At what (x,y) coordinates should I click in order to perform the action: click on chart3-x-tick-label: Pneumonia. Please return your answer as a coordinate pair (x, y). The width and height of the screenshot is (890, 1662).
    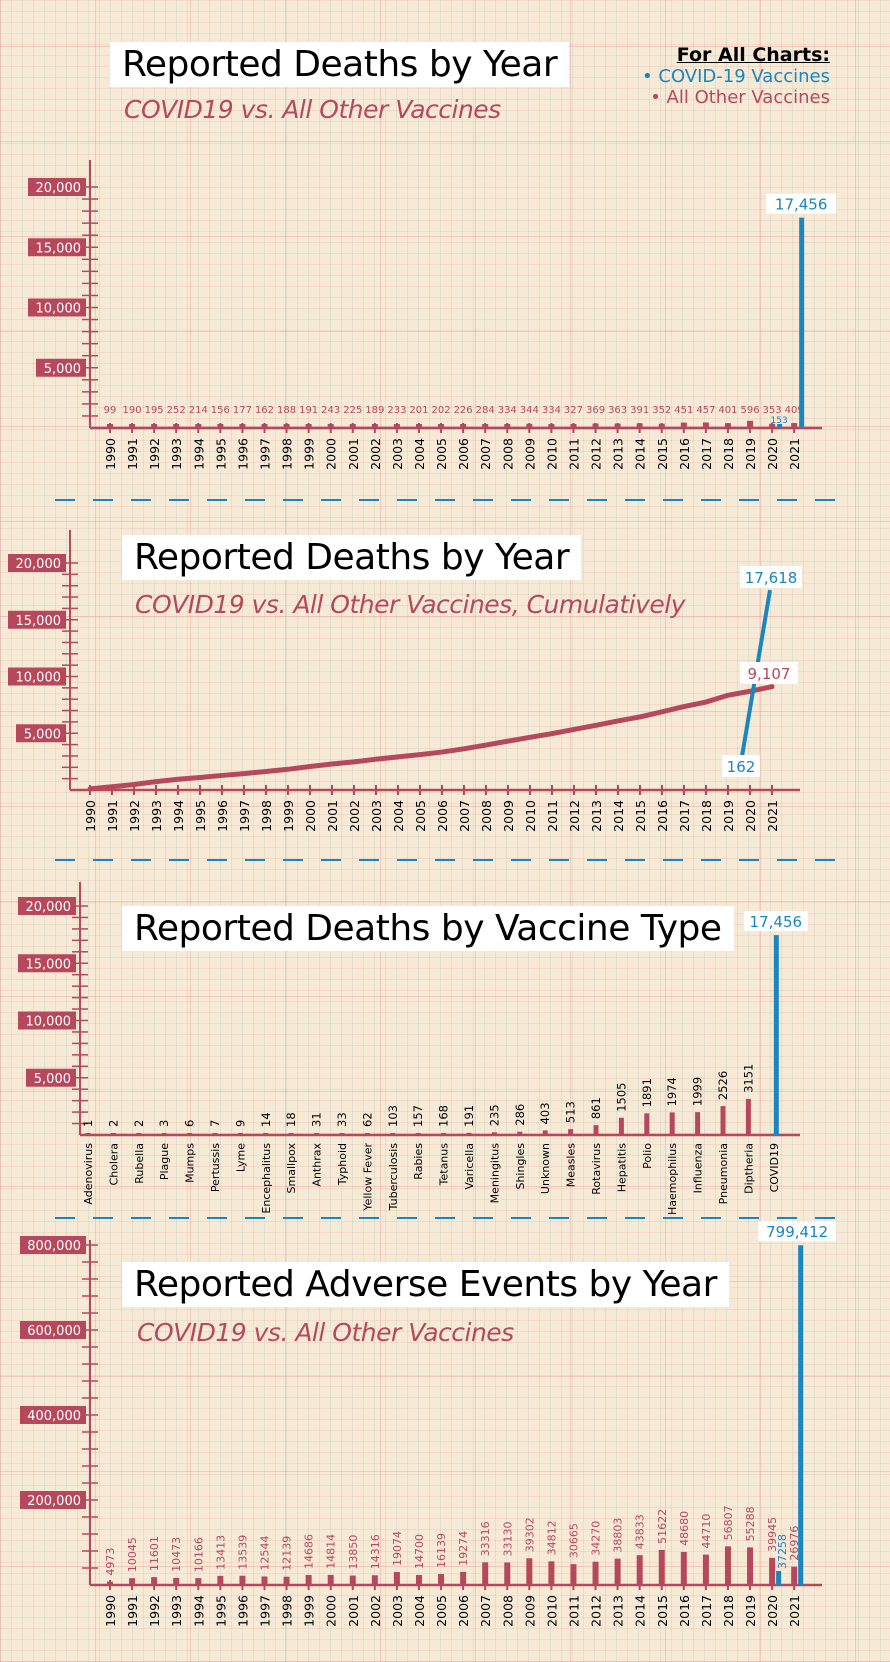
    Looking at the image, I should click on (723, 1173).